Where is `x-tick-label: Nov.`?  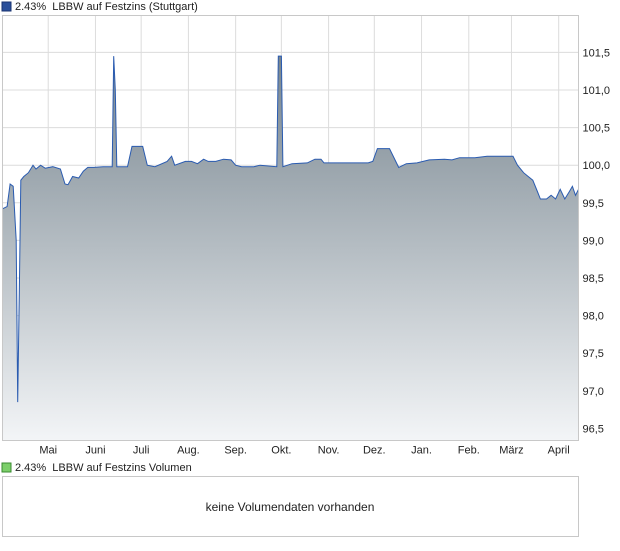 x-tick-label: Nov. is located at coordinates (329, 451).